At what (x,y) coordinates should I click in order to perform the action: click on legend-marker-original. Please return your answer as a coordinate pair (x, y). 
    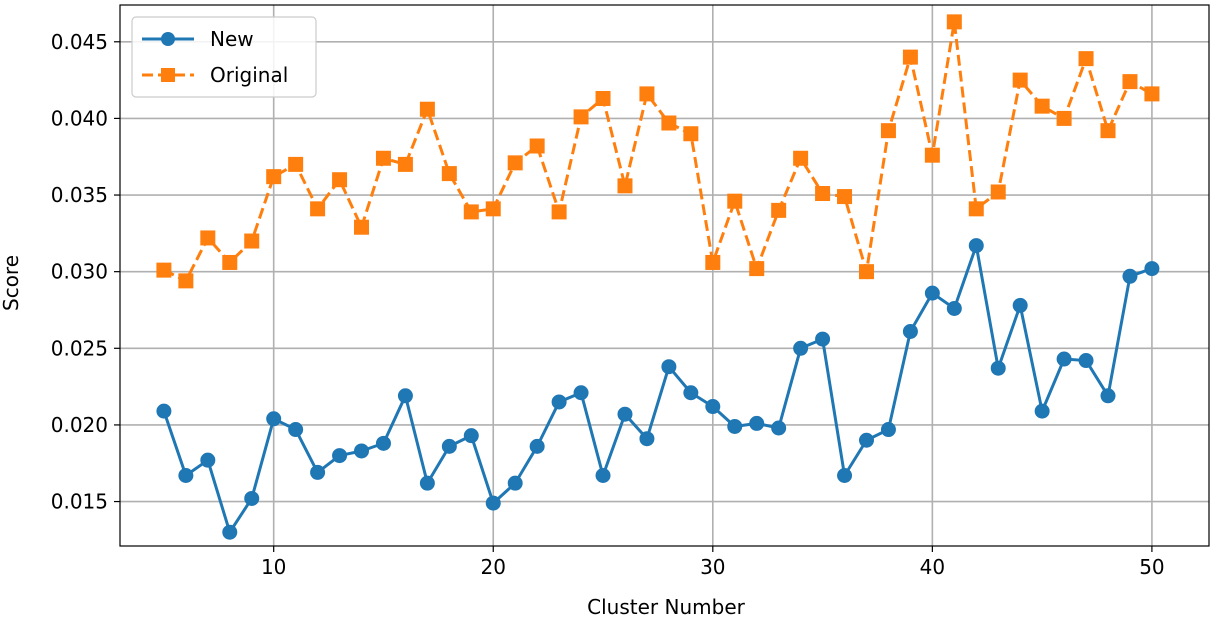
    Looking at the image, I should click on (168, 75).